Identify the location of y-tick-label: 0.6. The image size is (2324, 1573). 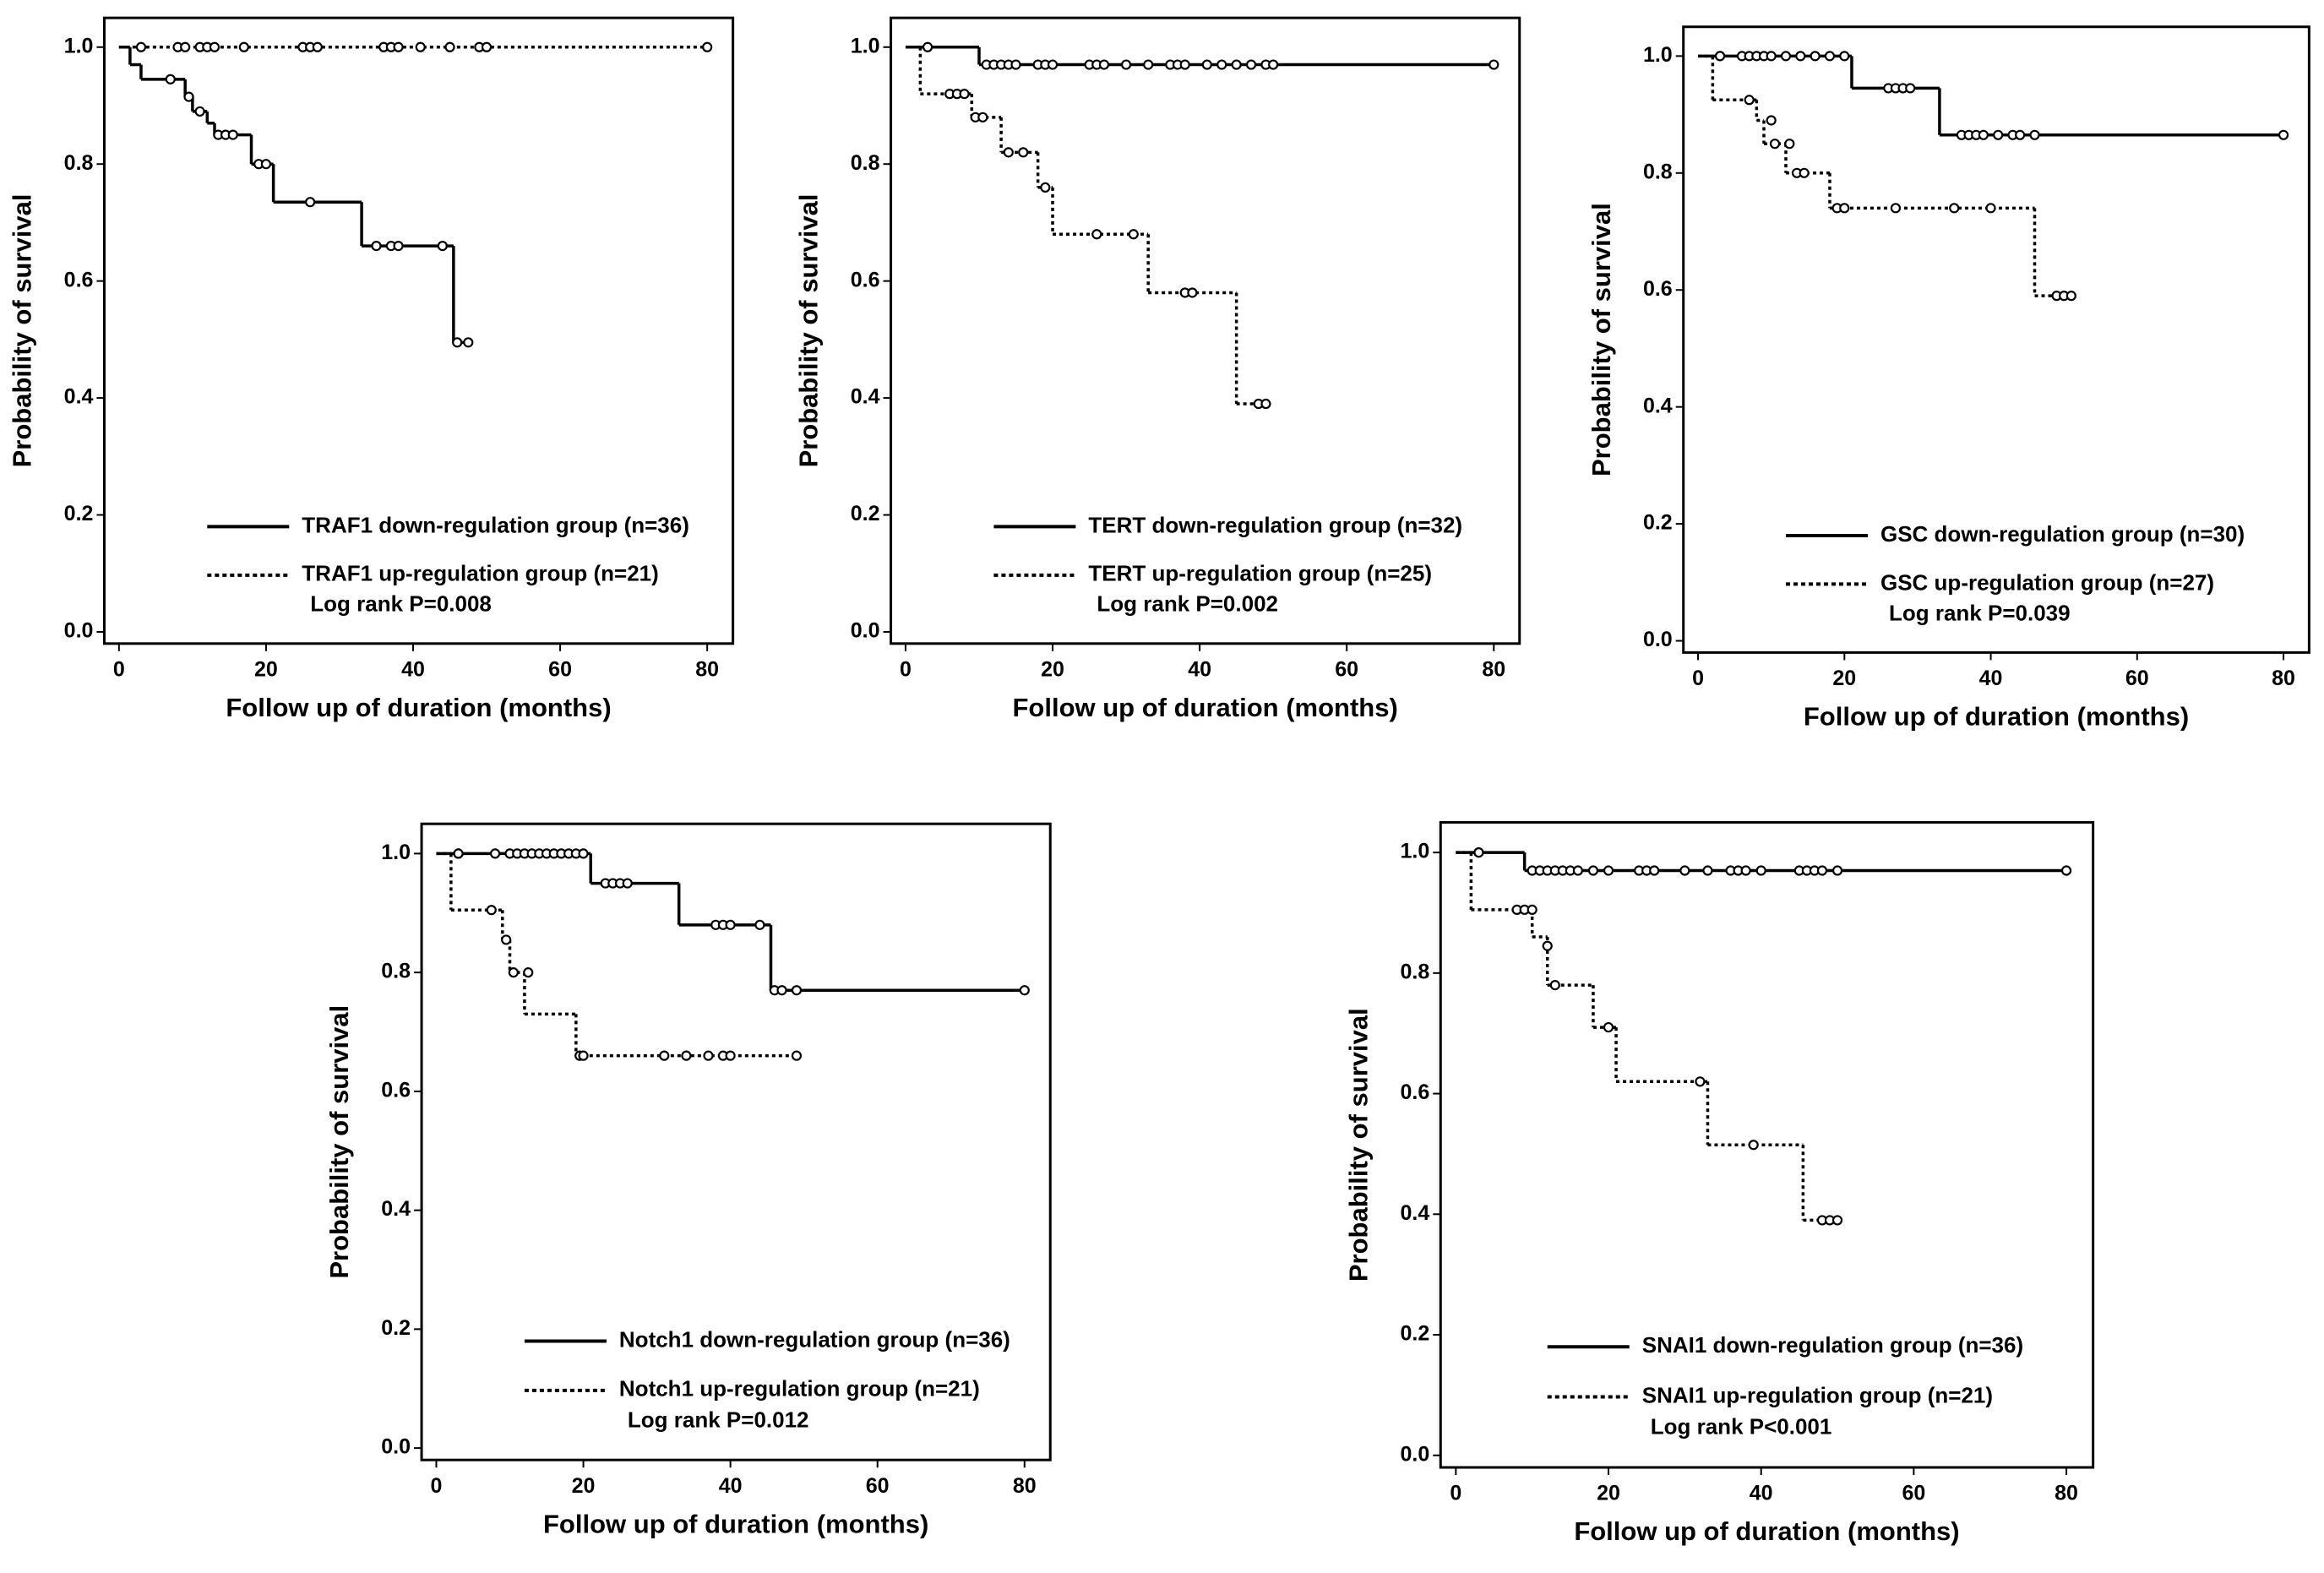
(396, 1090).